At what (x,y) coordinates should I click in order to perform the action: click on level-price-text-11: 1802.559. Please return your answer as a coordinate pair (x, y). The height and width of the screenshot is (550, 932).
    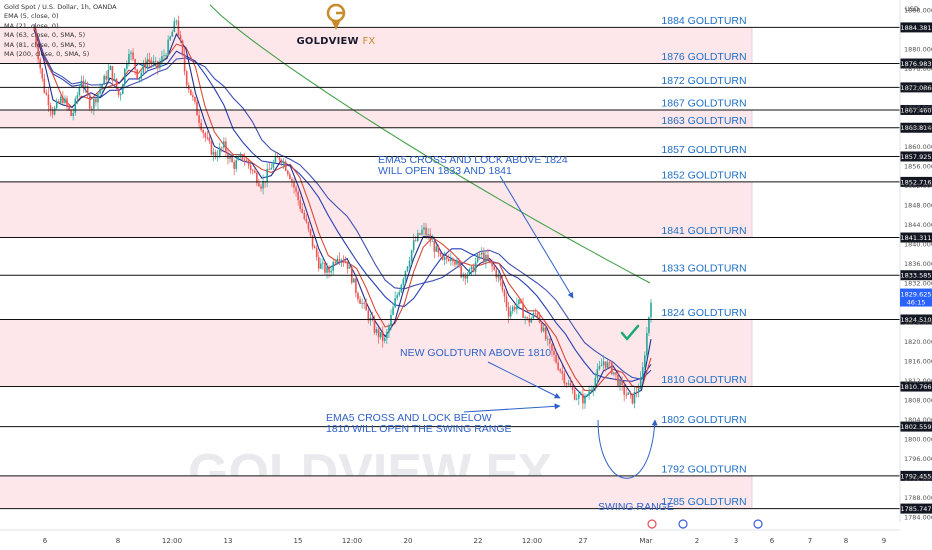
    Looking at the image, I should click on (915, 427).